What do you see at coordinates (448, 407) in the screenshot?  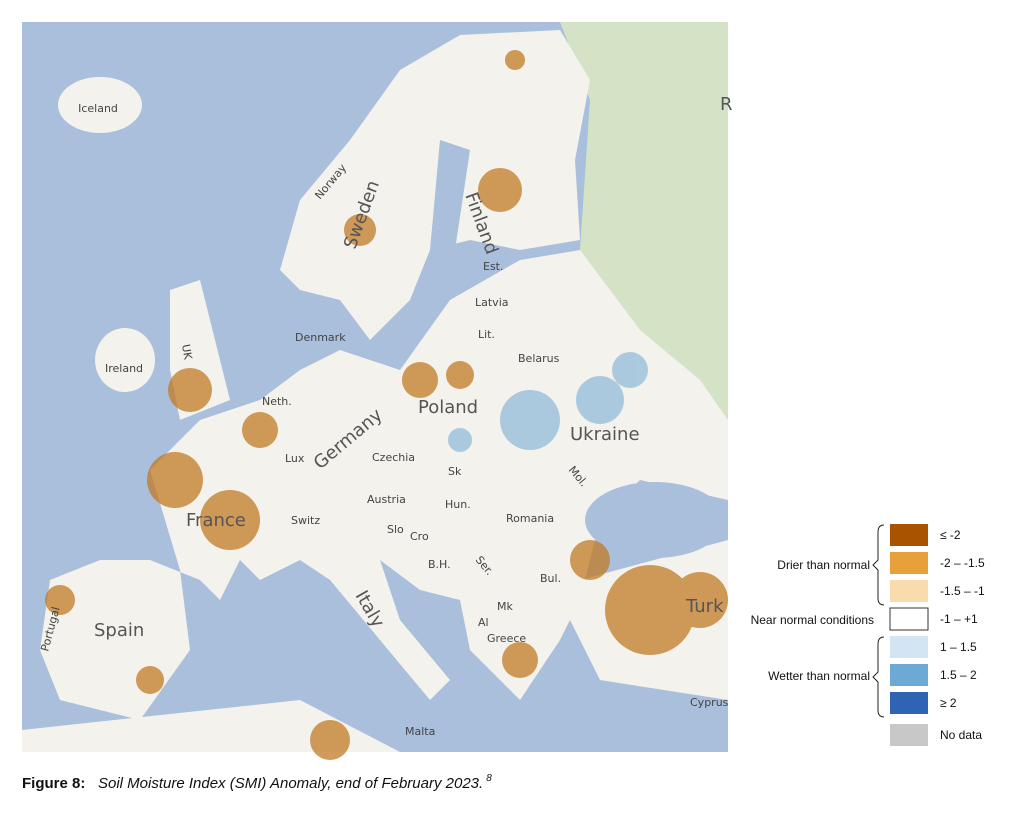 I see `map-label: Poland` at bounding box center [448, 407].